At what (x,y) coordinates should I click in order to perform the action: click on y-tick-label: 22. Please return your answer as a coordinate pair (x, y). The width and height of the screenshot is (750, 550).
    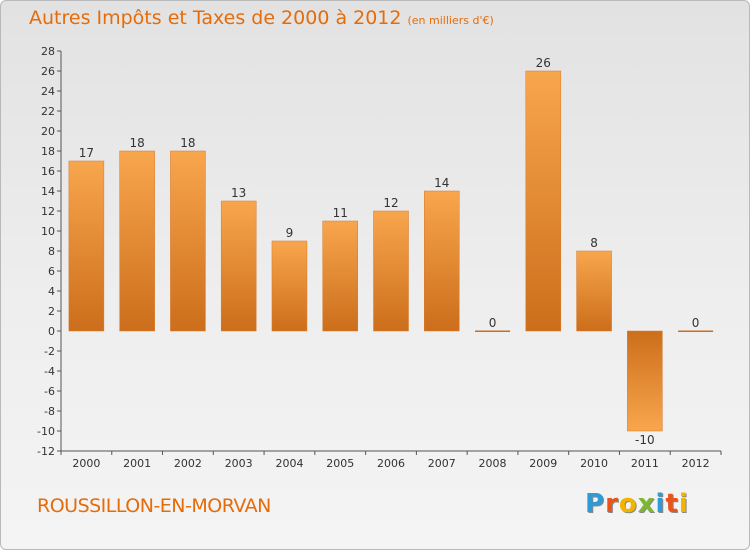
    Looking at the image, I should click on (48, 111).